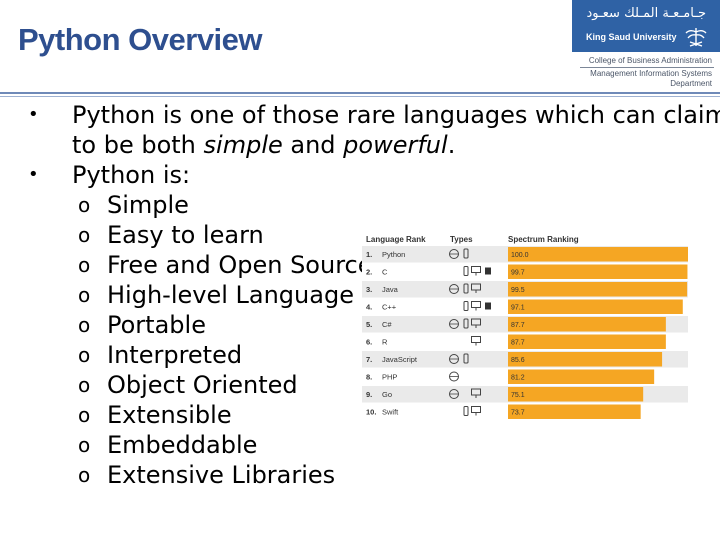  Describe the element at coordinates (369, 394) in the screenshot. I see `rank-number: 9.` at that location.